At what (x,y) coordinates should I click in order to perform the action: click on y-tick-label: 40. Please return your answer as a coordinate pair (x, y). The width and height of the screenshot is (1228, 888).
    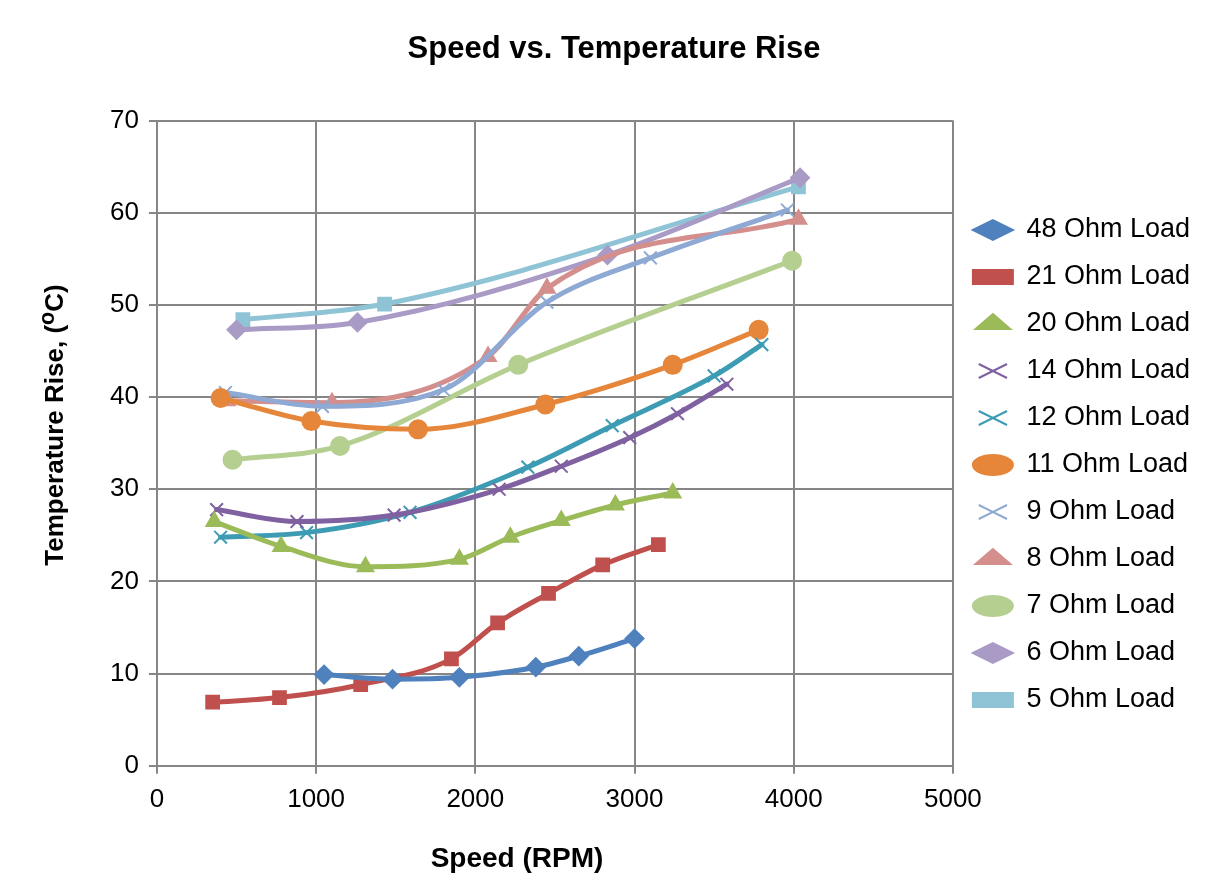
    Looking at the image, I should click on (124, 395).